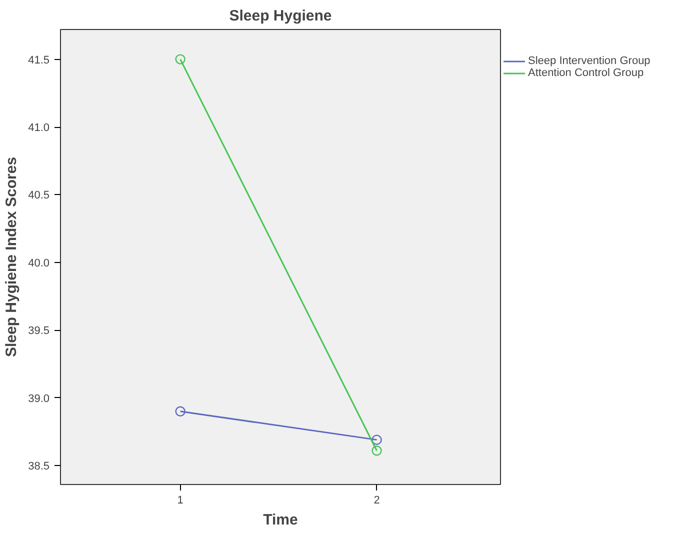 This screenshot has width=698, height=552. Describe the element at coordinates (377, 500) in the screenshot. I see `x-tick-label: 2` at that location.